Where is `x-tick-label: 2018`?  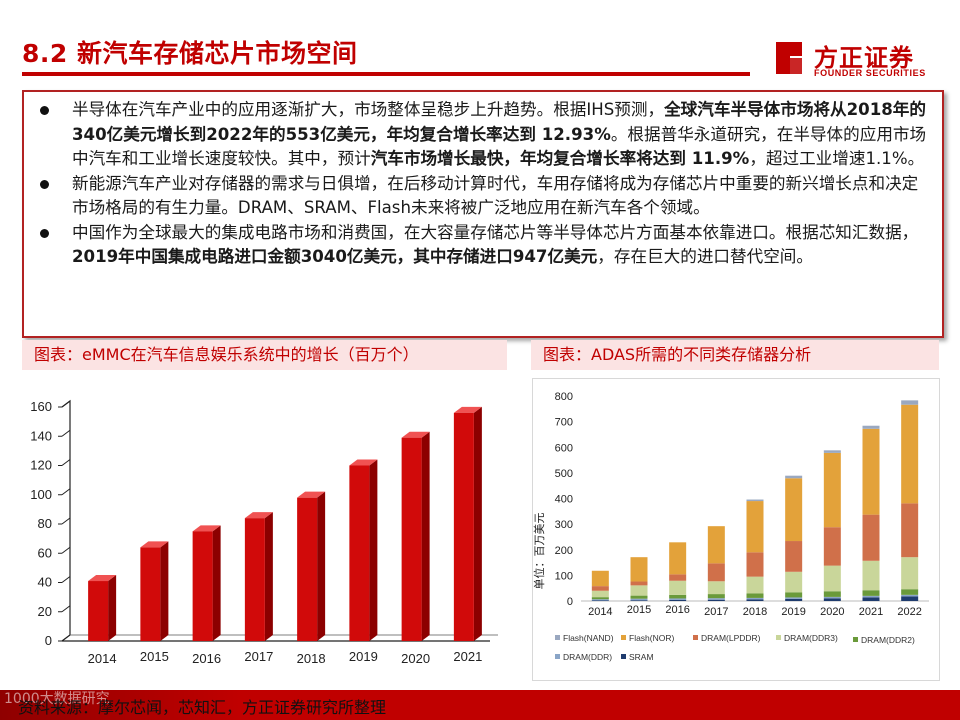 x-tick-label: 2018 is located at coordinates (311, 658).